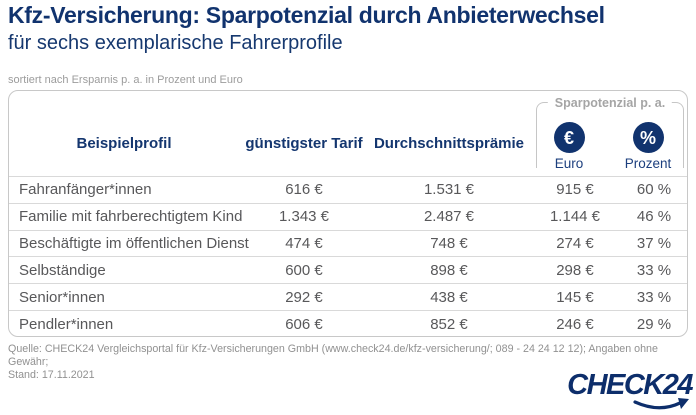 The height and width of the screenshot is (415, 696). Describe the element at coordinates (449, 324) in the screenshot. I see `average-premium-cell: 852 €` at that location.